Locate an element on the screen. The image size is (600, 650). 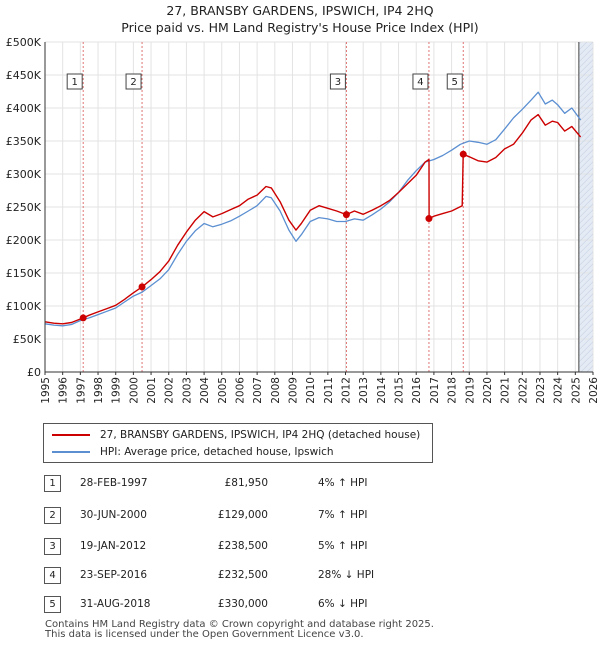
sale-hpi-change: 6% ↓ HPI is located at coordinates (343, 604).